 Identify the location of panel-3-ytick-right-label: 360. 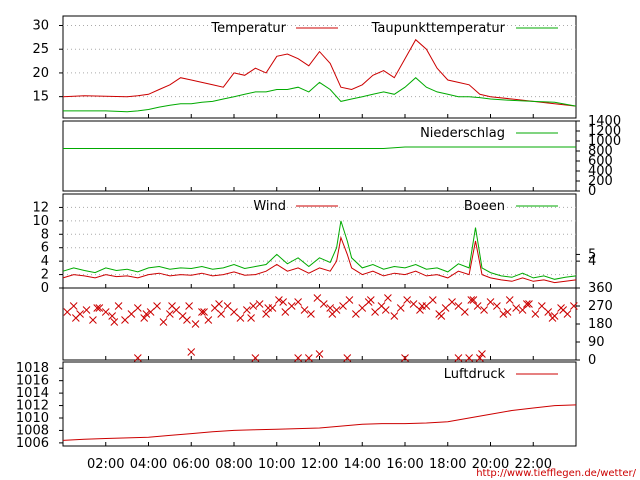
(600, 288).